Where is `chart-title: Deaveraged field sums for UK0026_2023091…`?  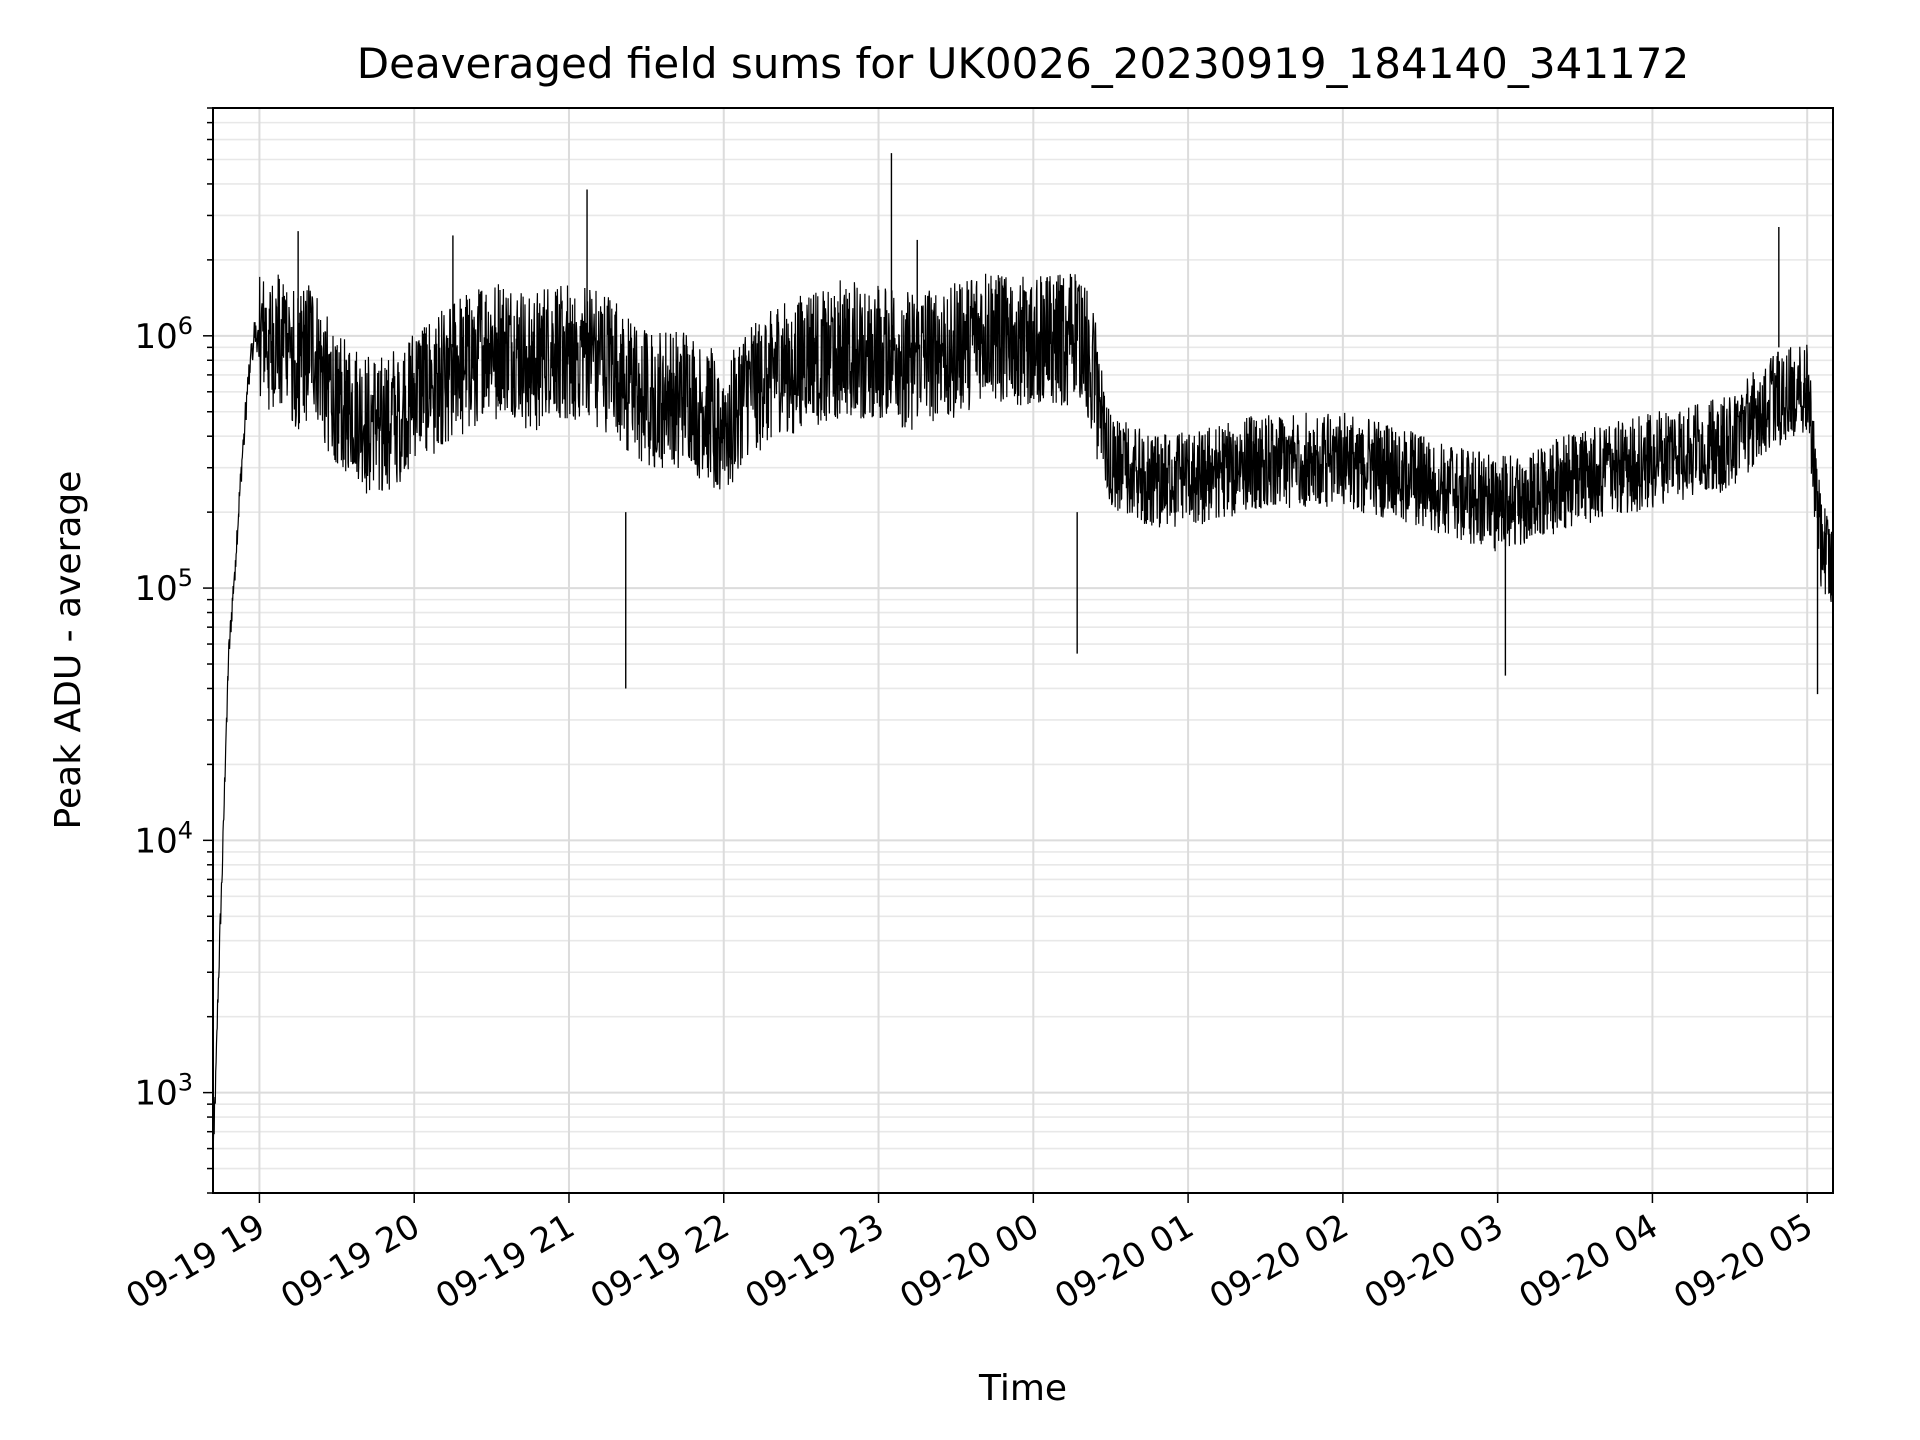 chart-title: Deaveraged field sums for UK0026_2023091… is located at coordinates (1023, 63).